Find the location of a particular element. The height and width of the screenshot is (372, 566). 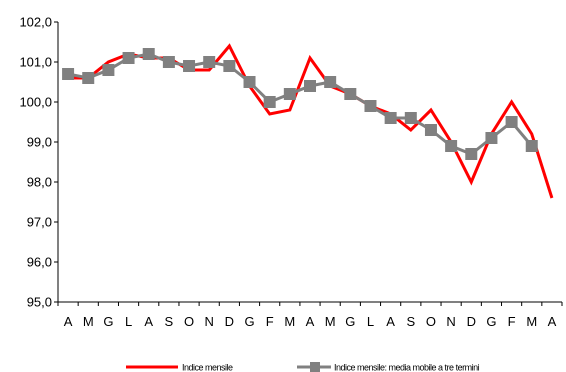

legend-swatch-marker is located at coordinates (315, 367).